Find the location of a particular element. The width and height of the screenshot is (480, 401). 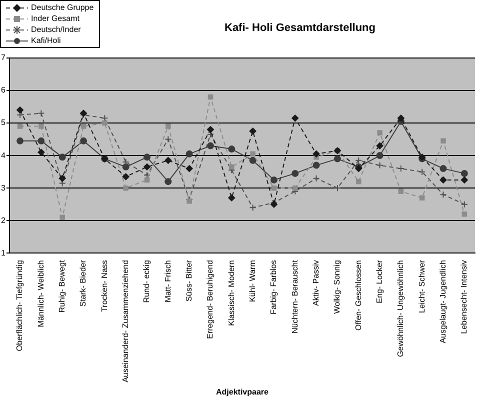

x-axis-title: Adjektivpaare is located at coordinates (243, 391).